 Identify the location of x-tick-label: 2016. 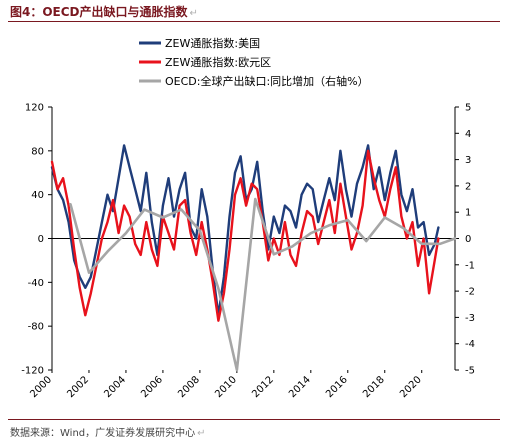
(337, 387).